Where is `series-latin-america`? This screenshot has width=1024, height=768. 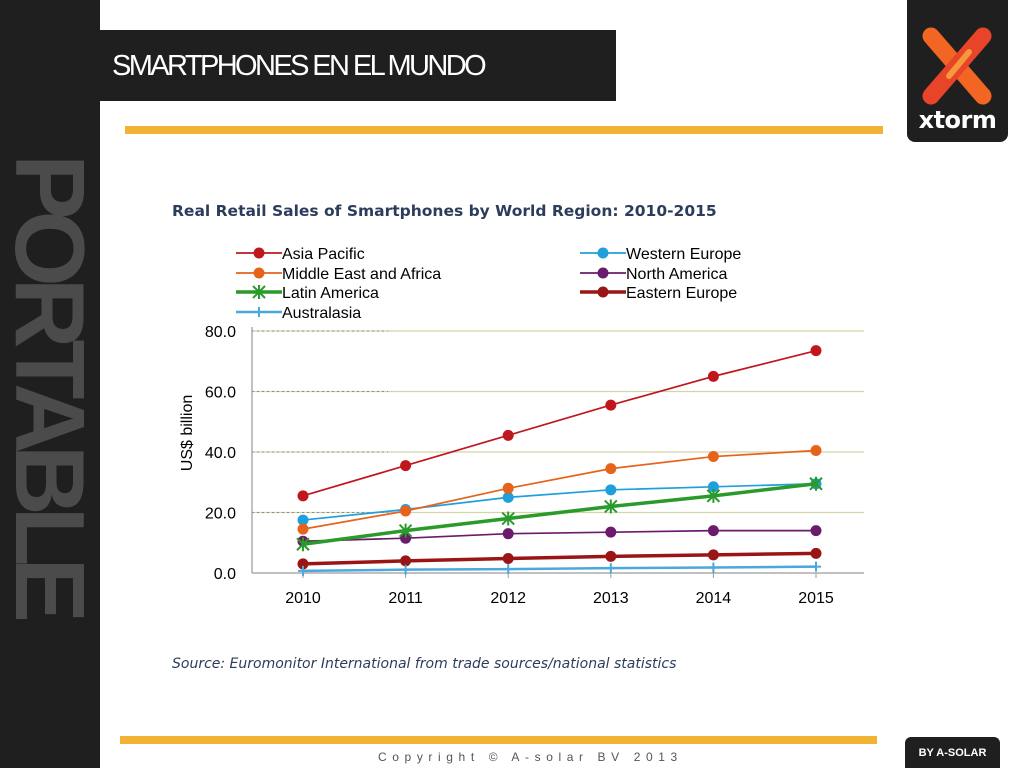
series-latin-america is located at coordinates (559, 514).